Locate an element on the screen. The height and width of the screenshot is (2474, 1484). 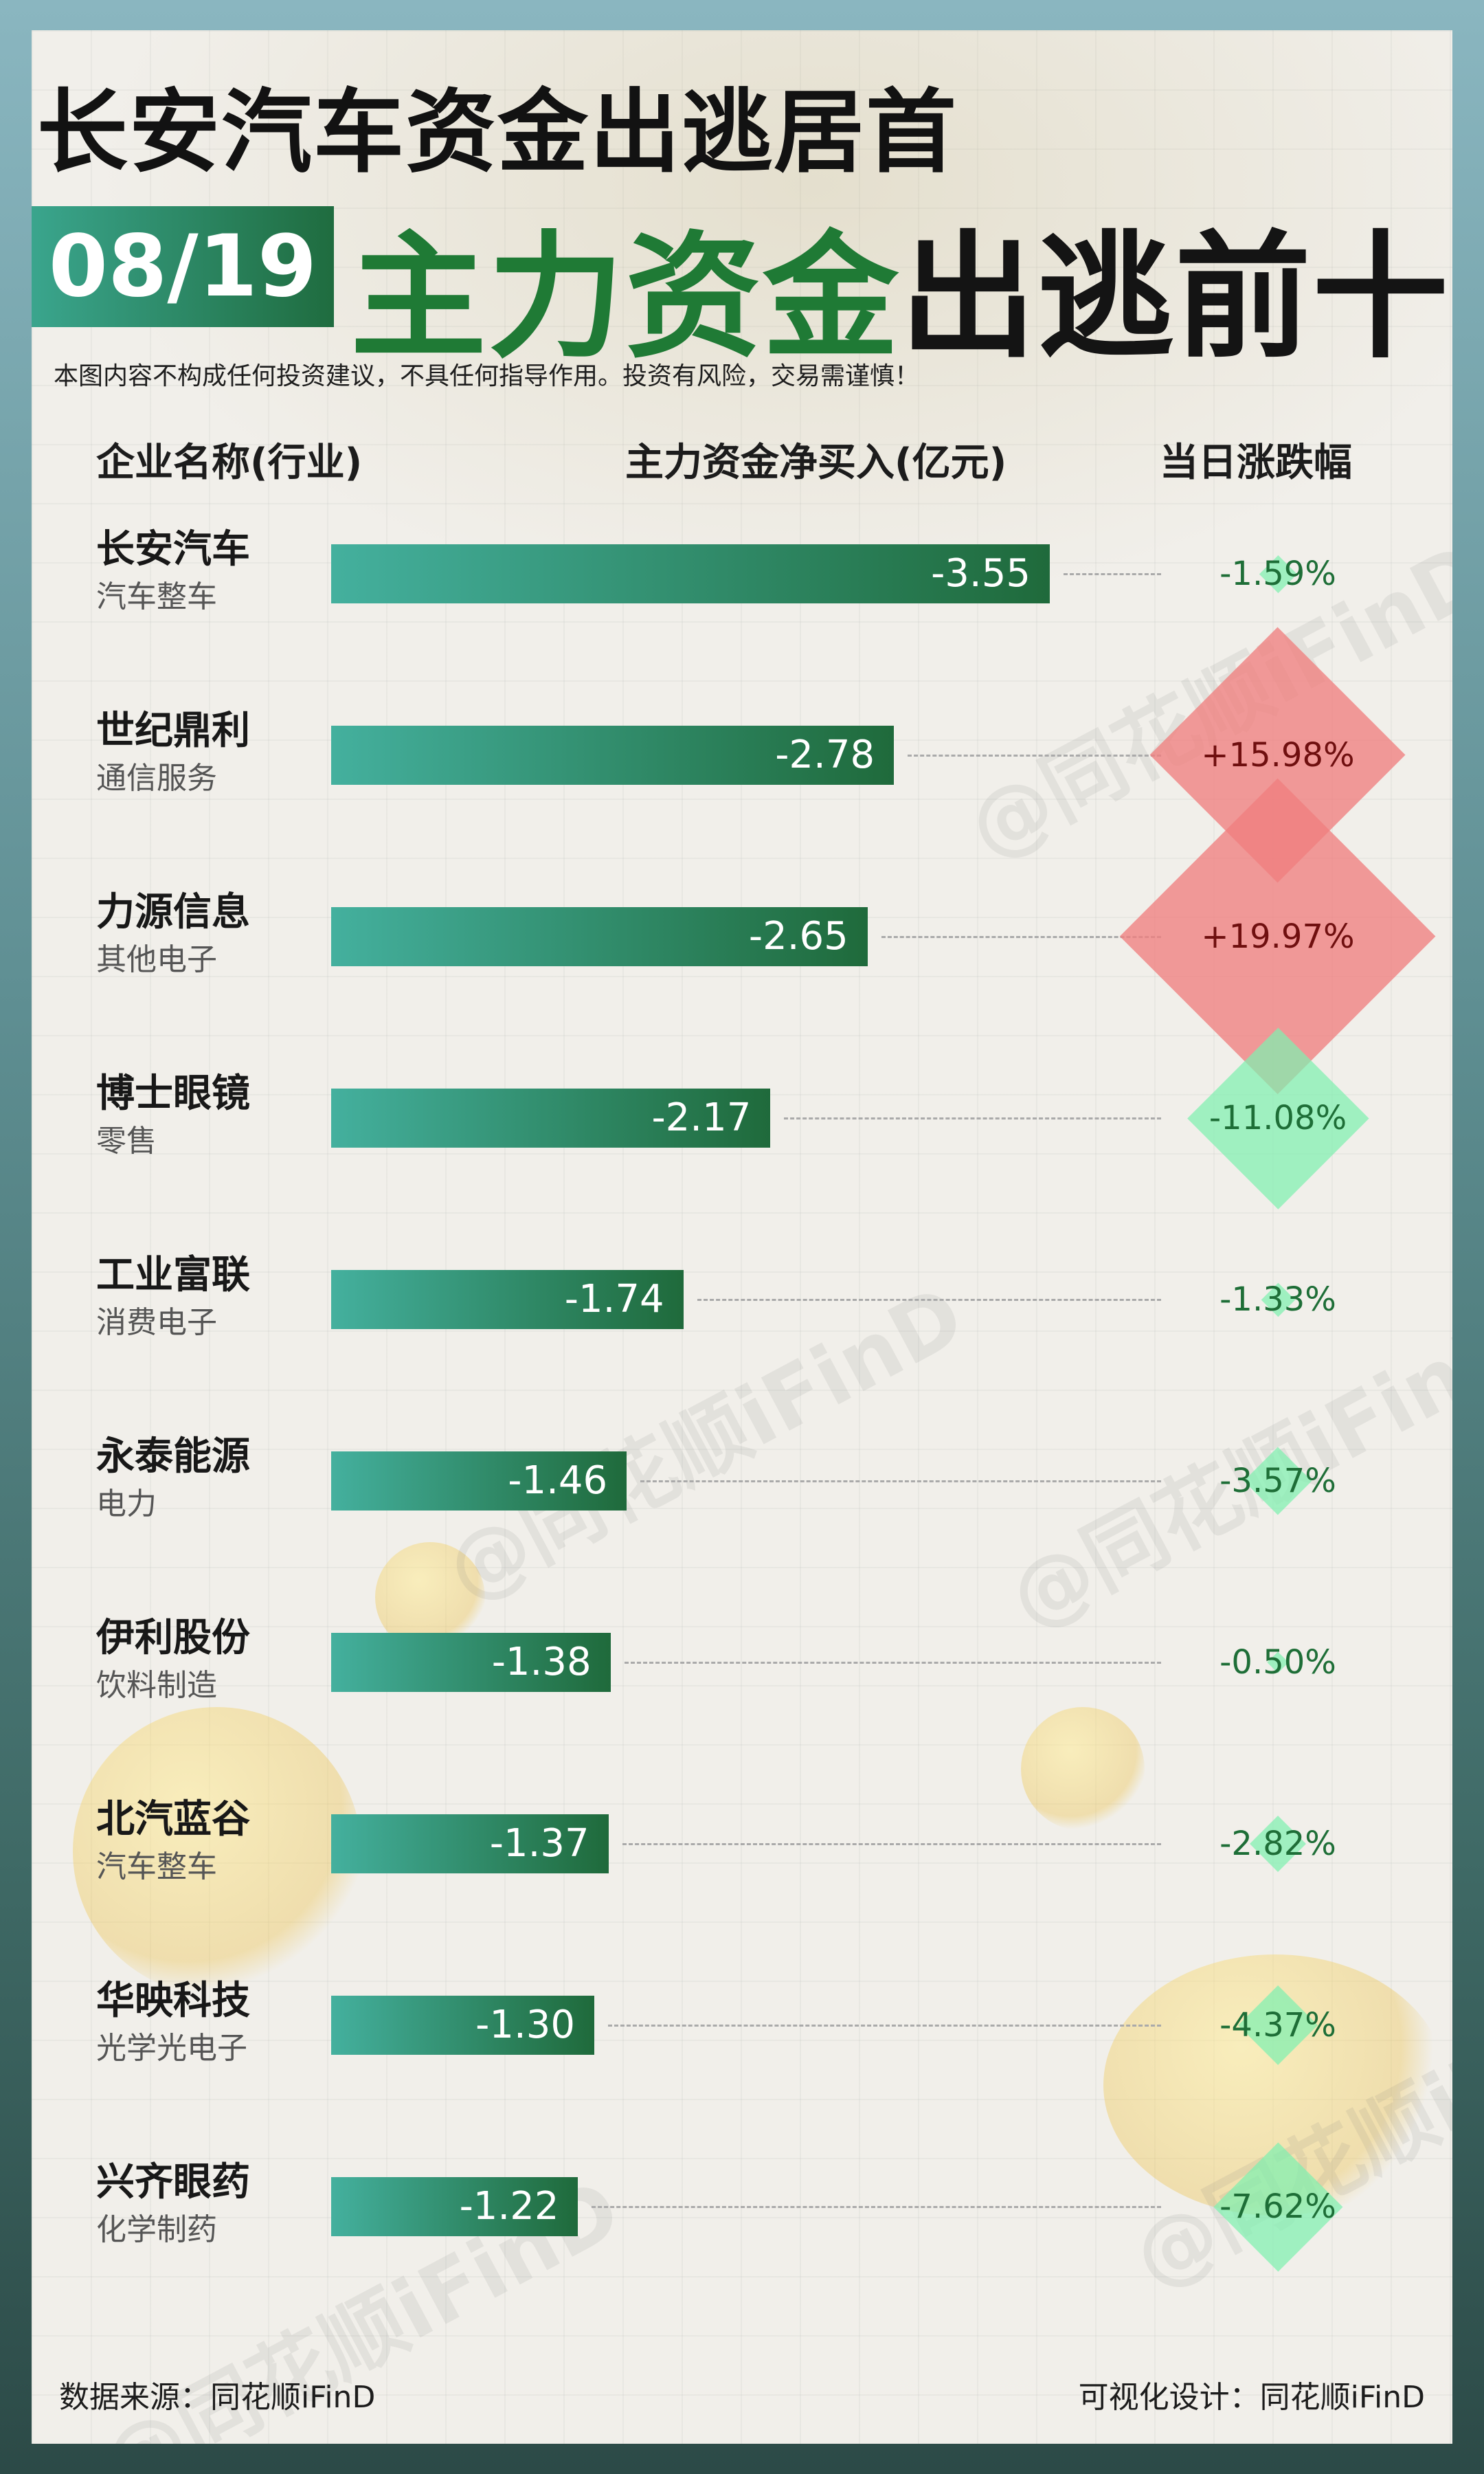
bar-value-label: -1.22 is located at coordinates (509, 2206).